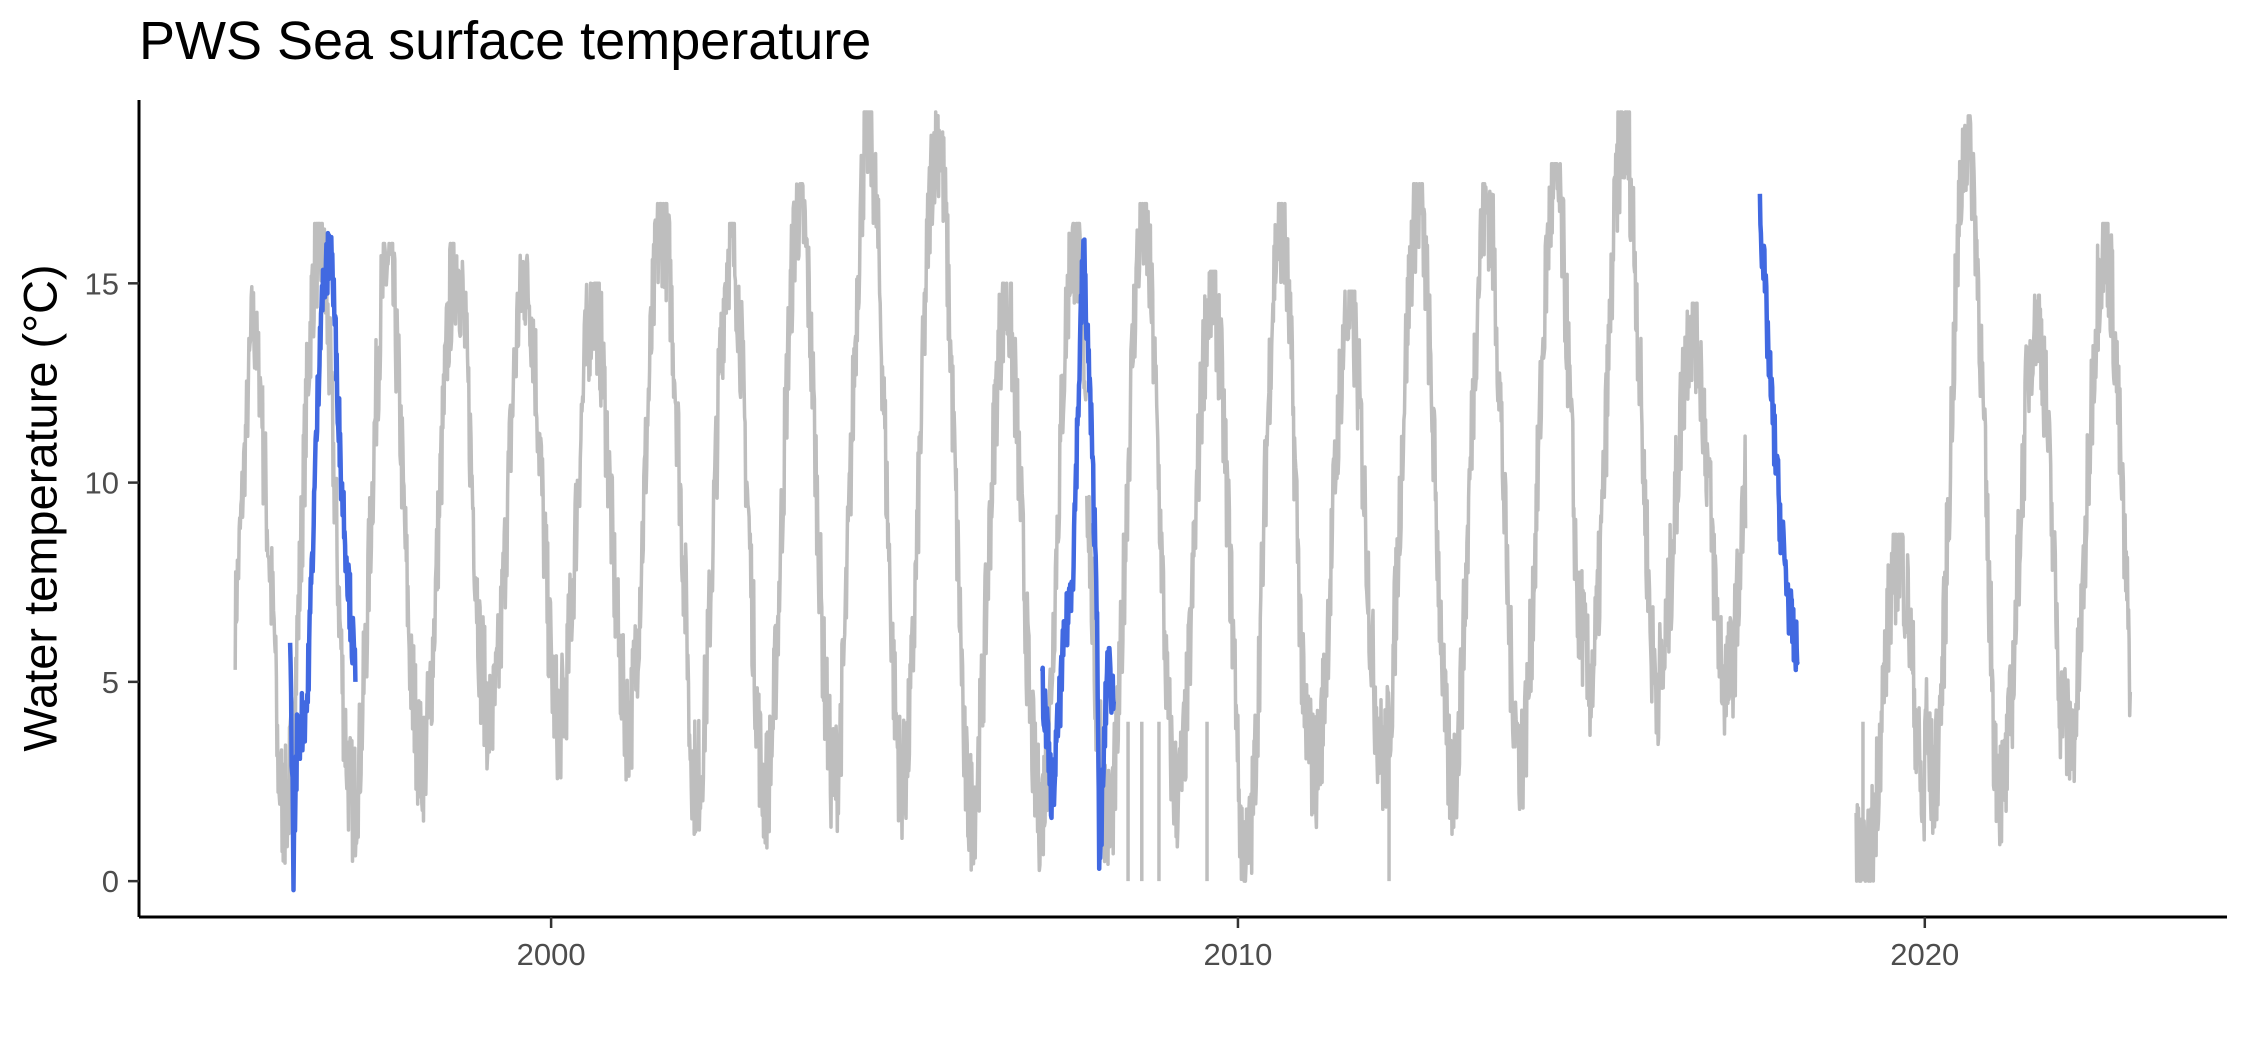 The image size is (2250, 1050). Describe the element at coordinates (1924, 954) in the screenshot. I see `x-tick-label: 2020` at that location.